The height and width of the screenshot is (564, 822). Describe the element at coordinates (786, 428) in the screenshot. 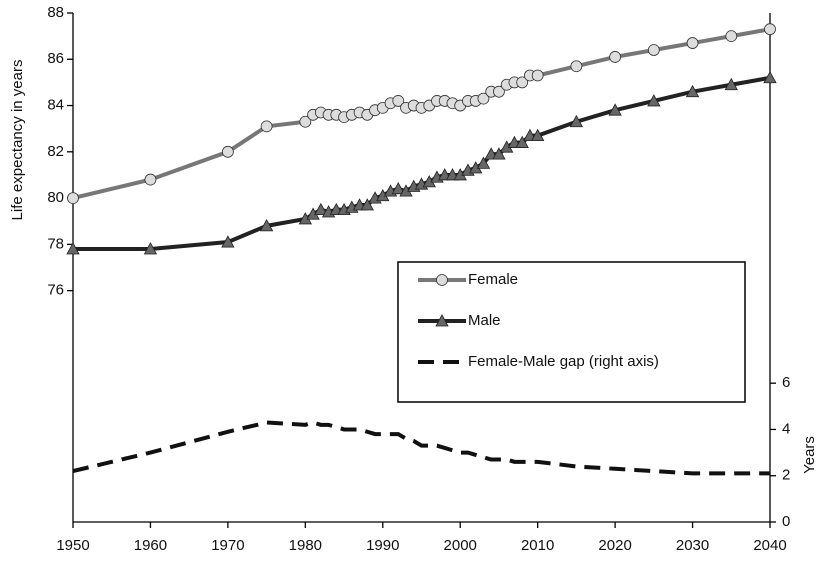

I see `y2-tick-label: 4` at that location.